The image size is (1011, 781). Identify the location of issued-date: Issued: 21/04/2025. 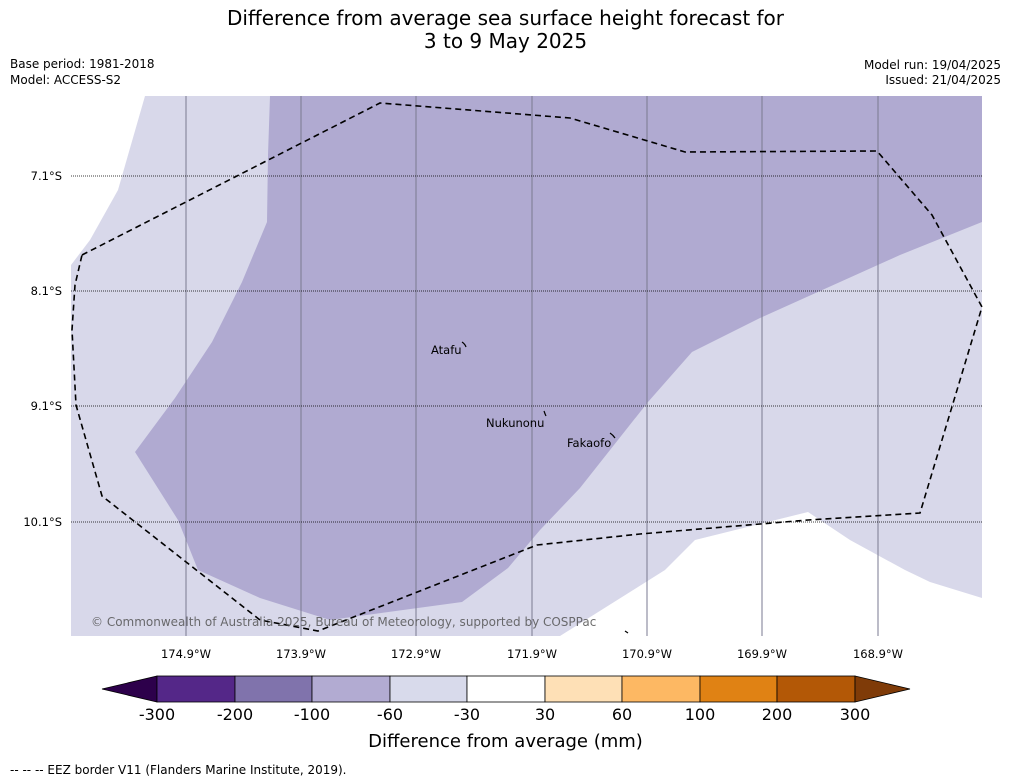
(943, 80).